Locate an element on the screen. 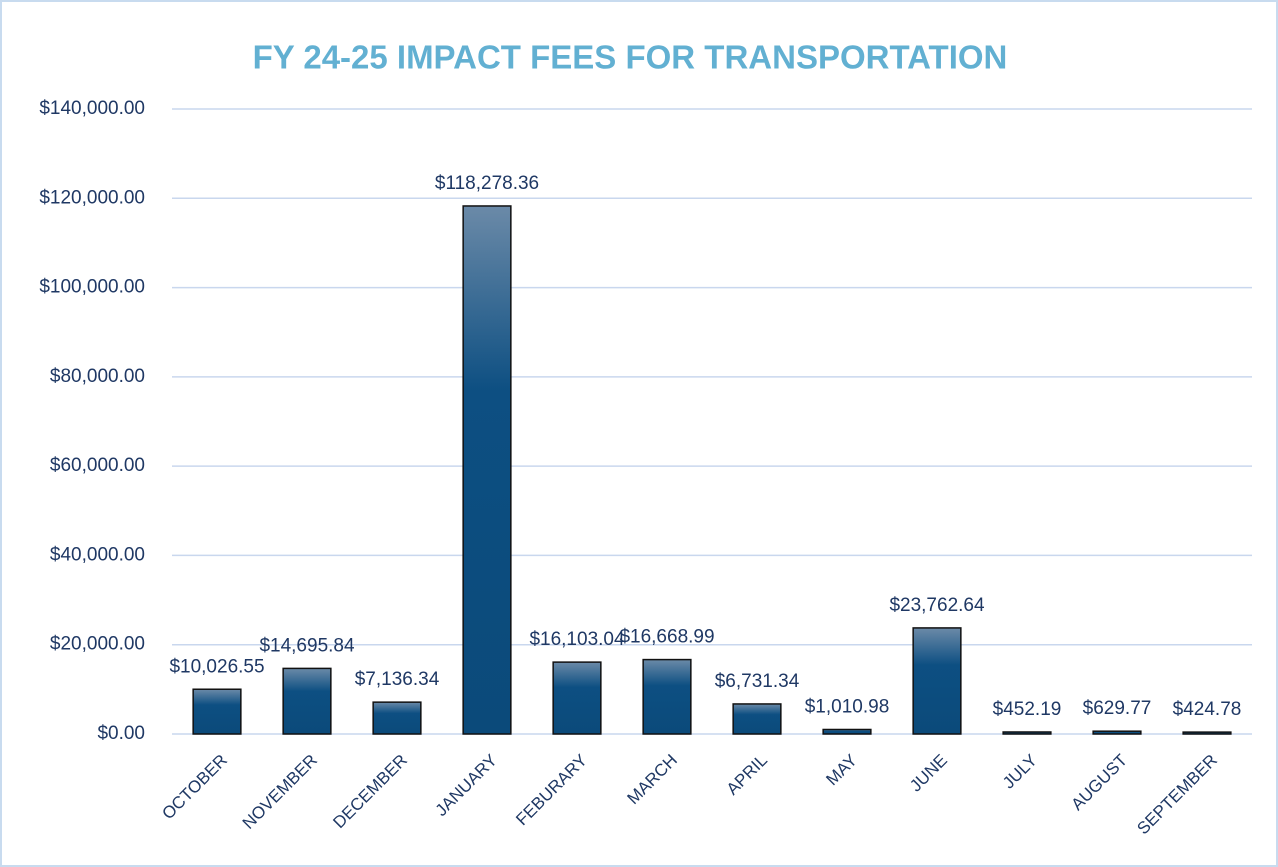 Image resolution: width=1278 pixels, height=867 pixels. data-label: $7,136.34 is located at coordinates (397, 679).